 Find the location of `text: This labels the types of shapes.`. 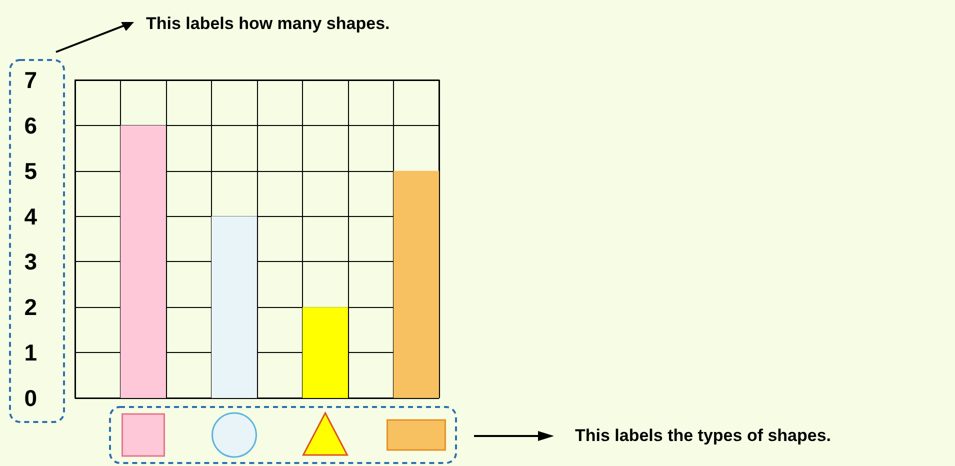

text: This labels the types of shapes. is located at coordinates (703, 436).